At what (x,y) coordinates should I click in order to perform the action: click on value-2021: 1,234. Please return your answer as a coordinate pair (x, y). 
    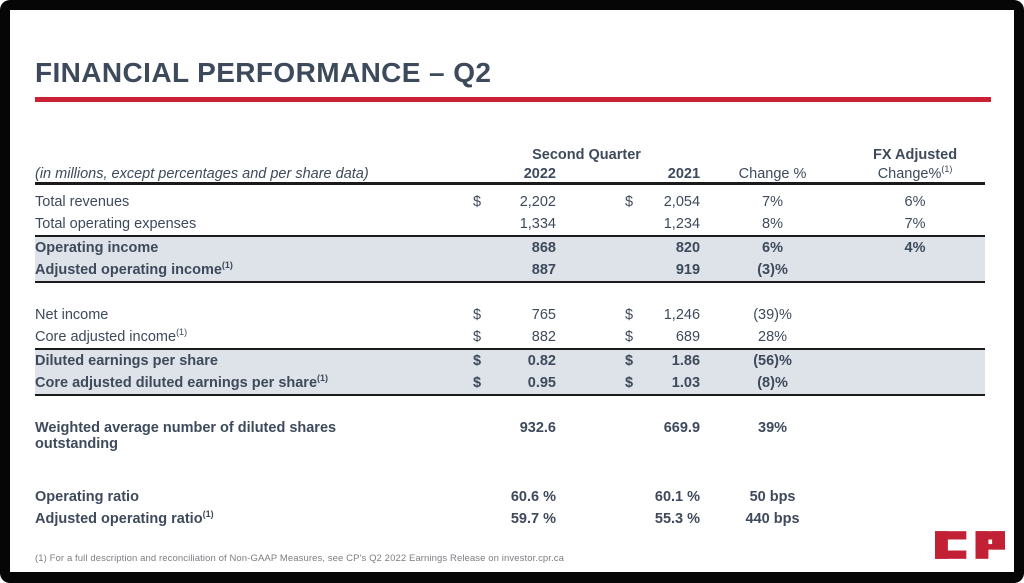
    Looking at the image, I should click on (663, 225).